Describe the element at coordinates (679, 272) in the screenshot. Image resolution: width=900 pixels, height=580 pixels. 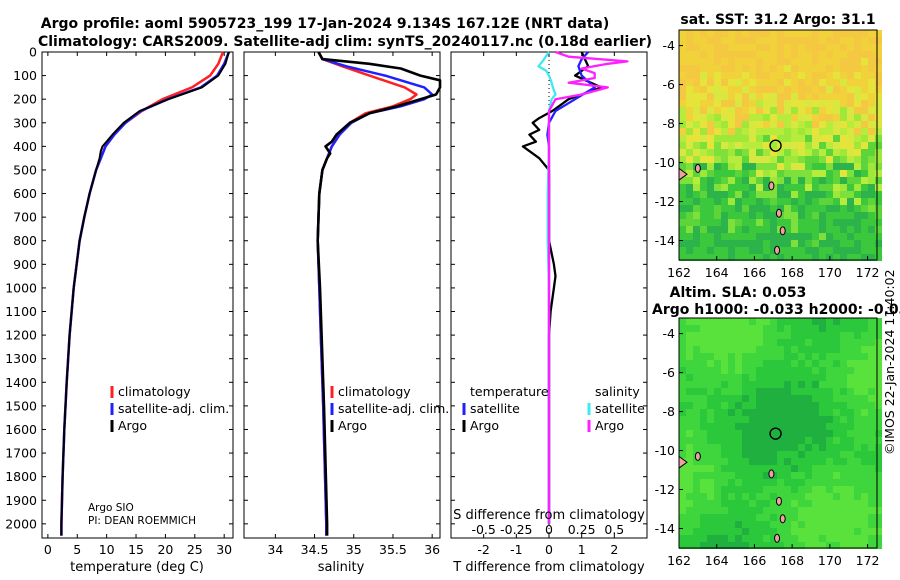
I see `x-tick-label: 162` at that location.